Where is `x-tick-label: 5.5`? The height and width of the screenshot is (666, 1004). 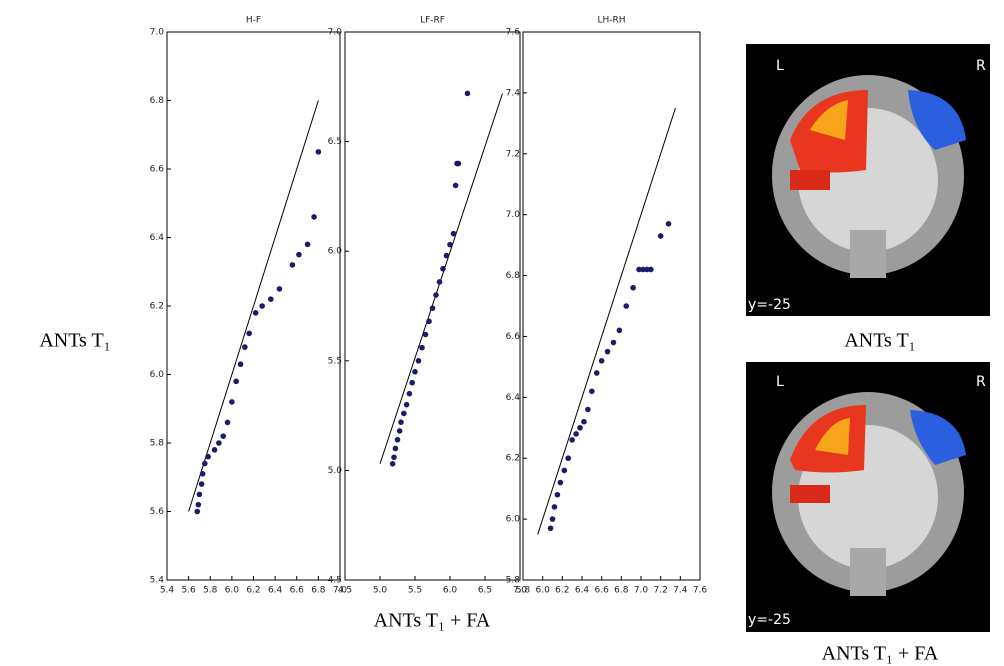
x-tick-label: 5.5 is located at coordinates (415, 591).